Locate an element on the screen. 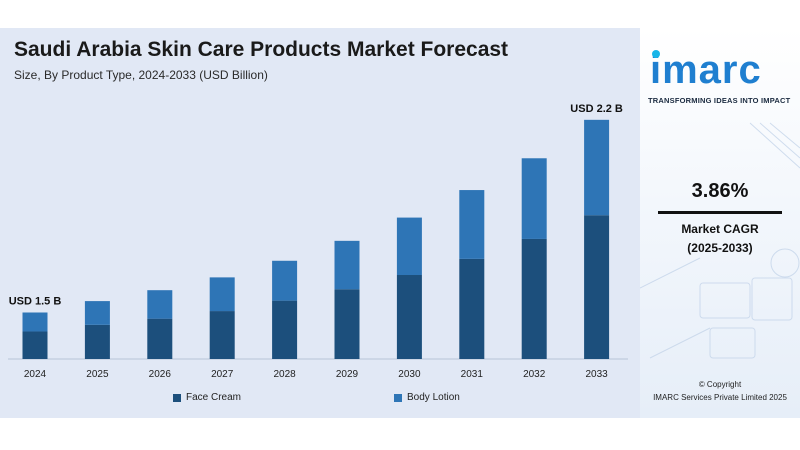 This screenshot has width=800, height=450. legend-item-face-cream: Face Cream is located at coordinates (207, 397).